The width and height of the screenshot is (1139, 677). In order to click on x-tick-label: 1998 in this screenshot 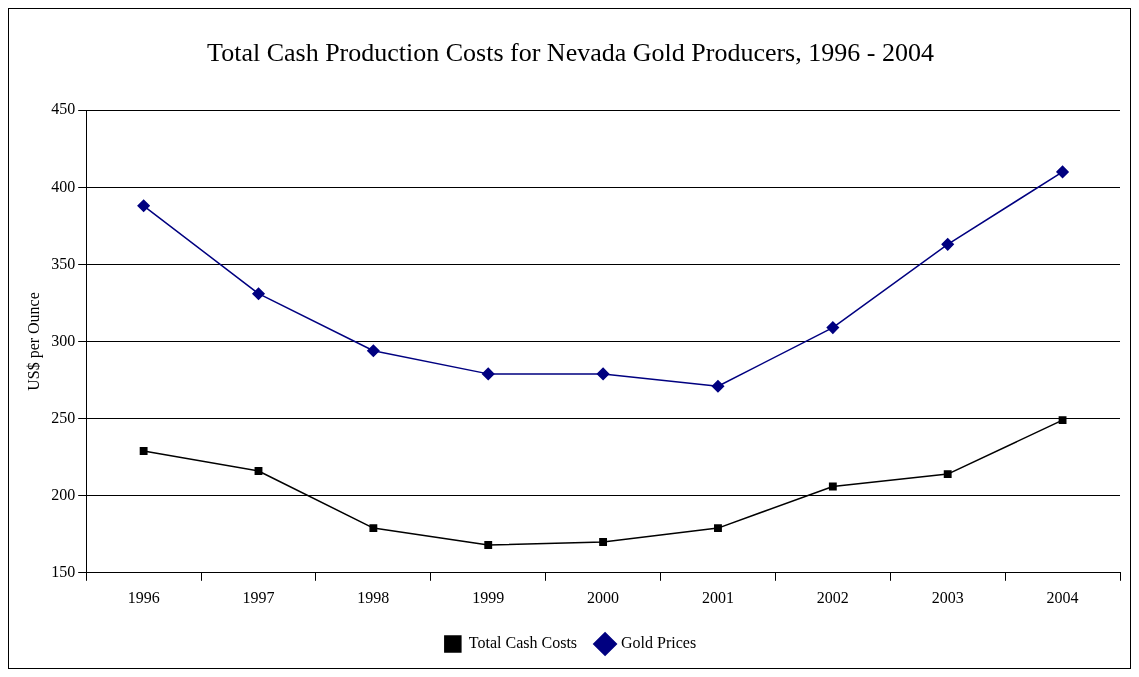, I will do `click(373, 597)`.